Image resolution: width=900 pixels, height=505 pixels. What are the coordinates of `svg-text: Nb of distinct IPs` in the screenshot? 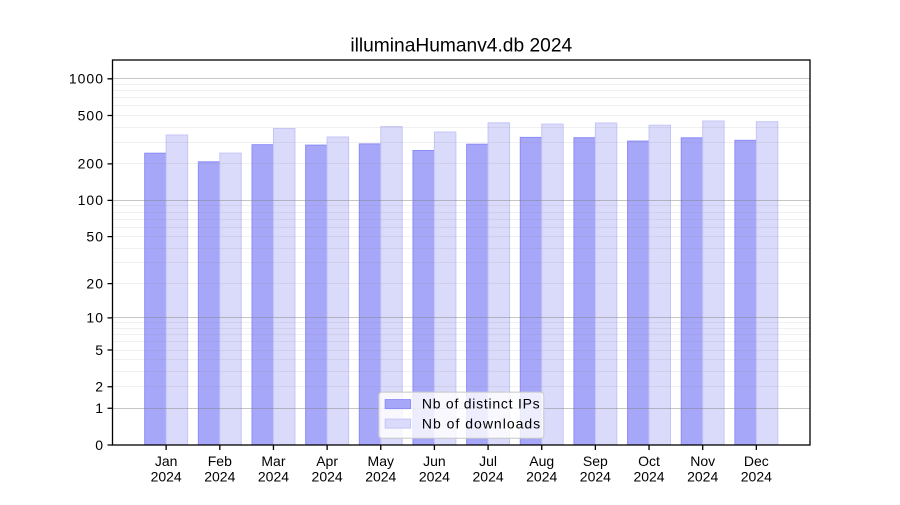 It's located at (481, 404).